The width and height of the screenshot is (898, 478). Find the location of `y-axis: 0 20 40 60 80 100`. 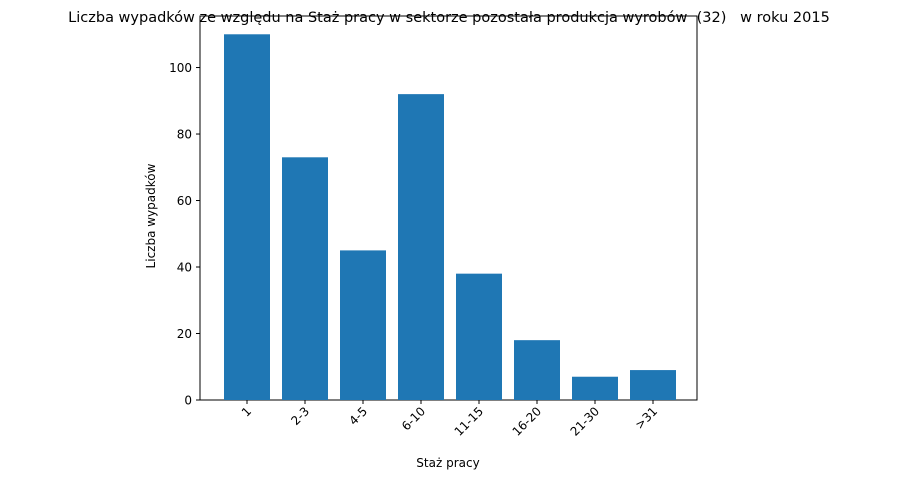

y-axis: 0 20 40 60 80 100 is located at coordinates (184, 234).